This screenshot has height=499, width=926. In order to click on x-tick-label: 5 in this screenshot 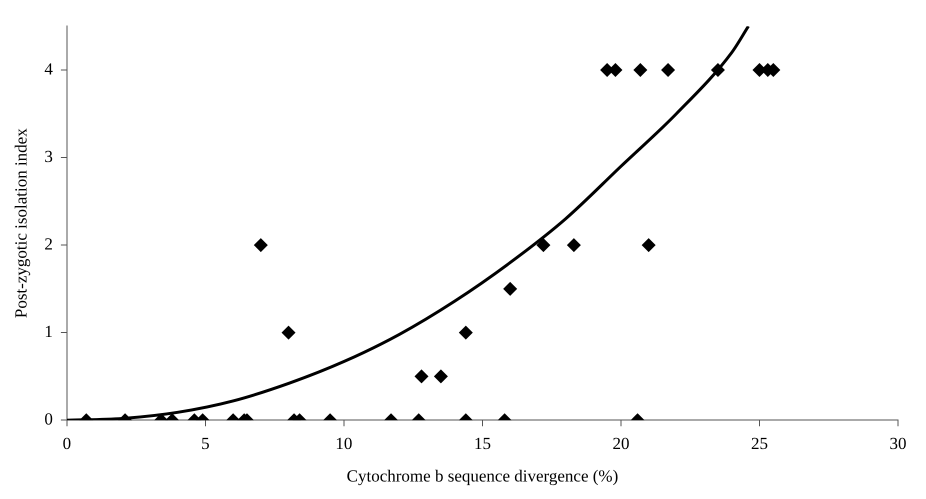, I will do `click(205, 443)`.